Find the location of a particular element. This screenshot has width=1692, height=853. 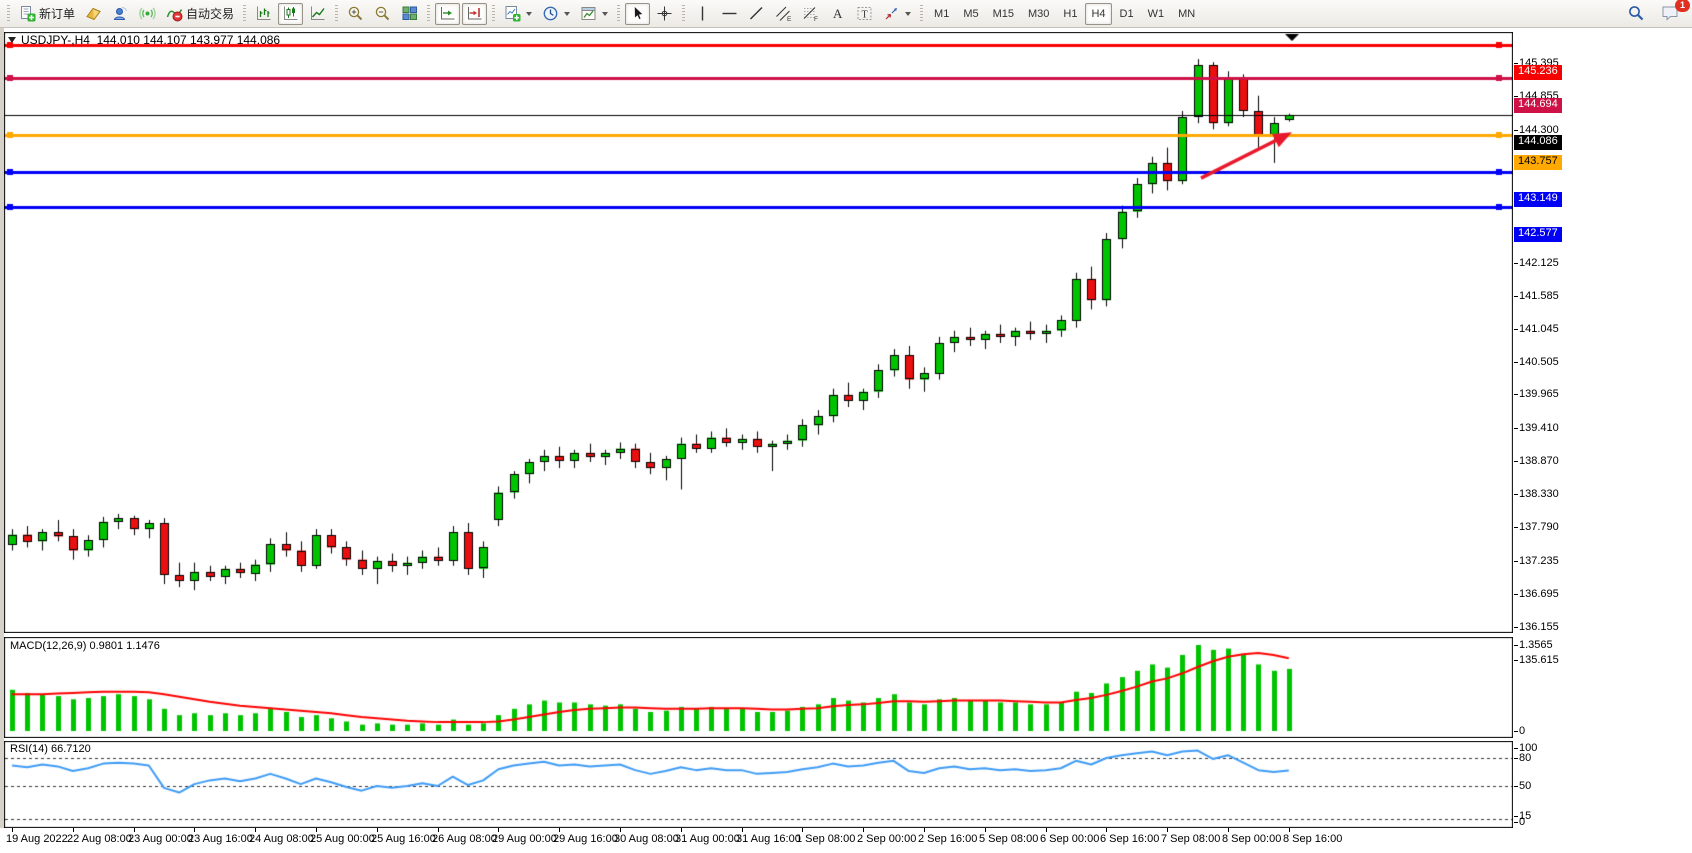

fibonacci-tool-button: F is located at coordinates (810, 14).